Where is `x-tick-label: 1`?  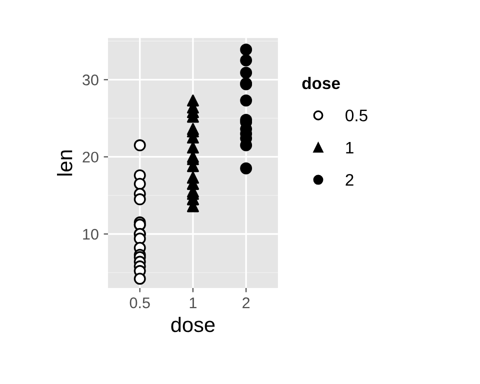 x-tick-label: 1 is located at coordinates (193, 303).